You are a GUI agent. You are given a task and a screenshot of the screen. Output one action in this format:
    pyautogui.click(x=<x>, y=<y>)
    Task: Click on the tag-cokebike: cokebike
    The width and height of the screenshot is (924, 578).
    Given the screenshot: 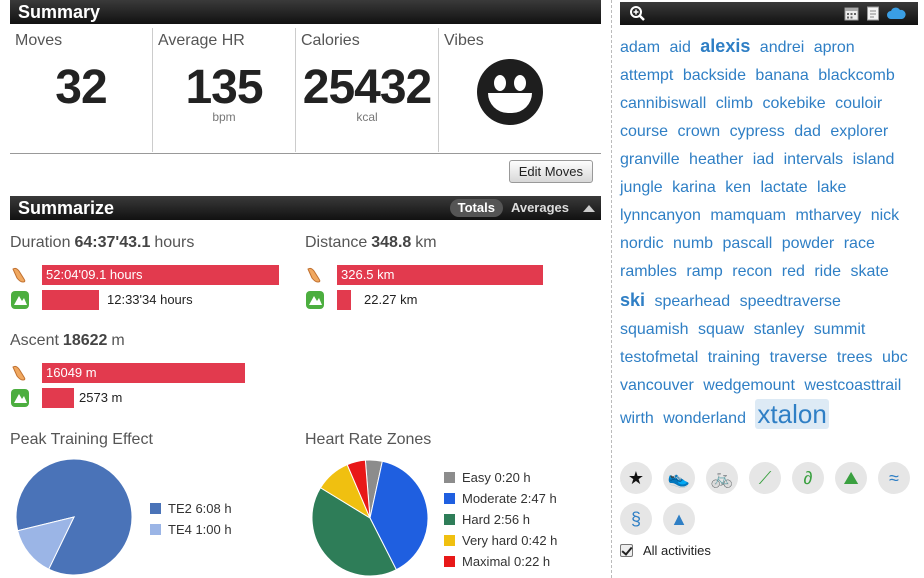 What is the action you would take?
    pyautogui.click(x=794, y=103)
    